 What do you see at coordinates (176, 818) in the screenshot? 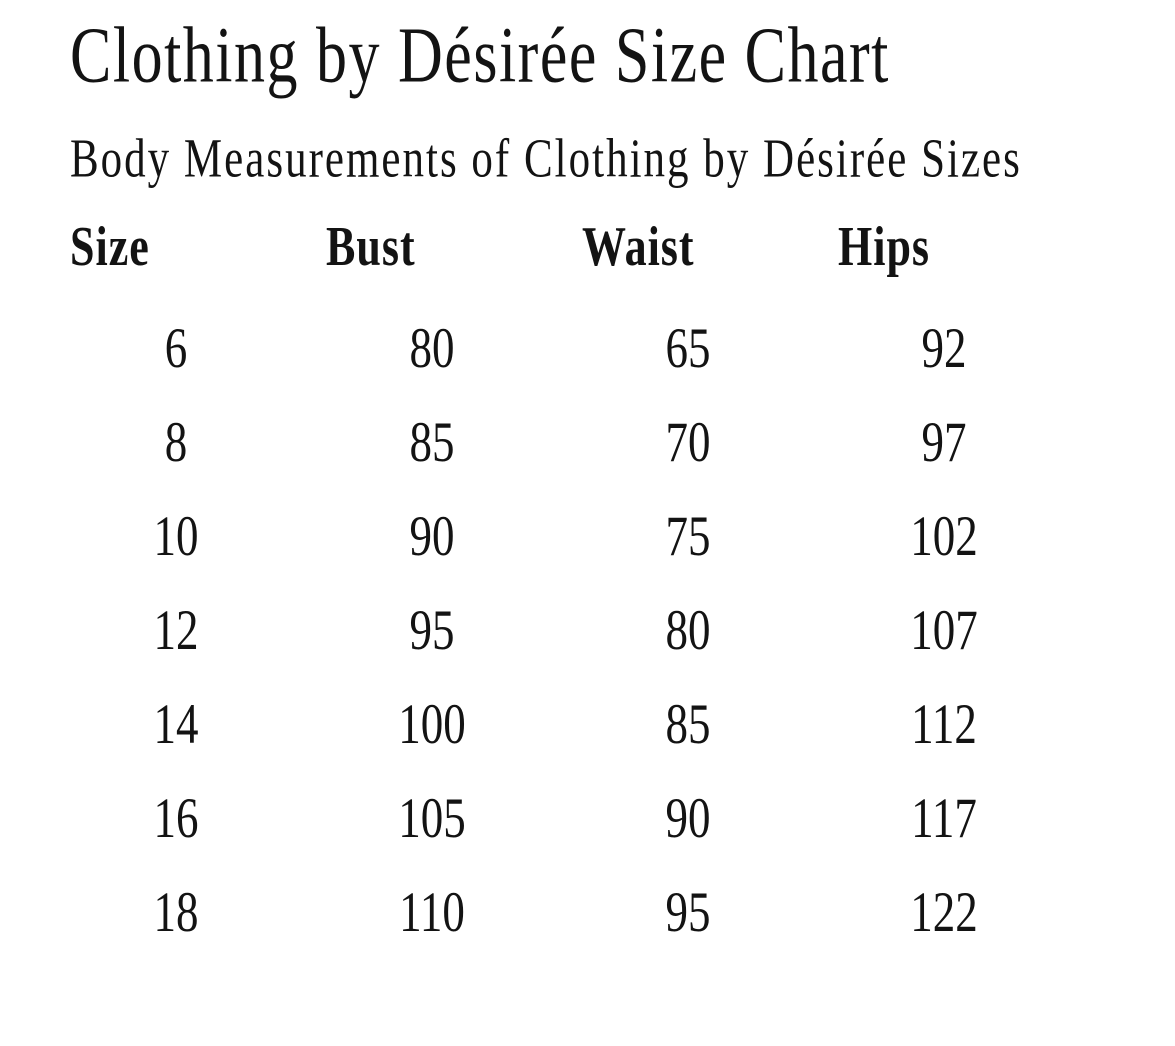
I see `size-cell: 16` at bounding box center [176, 818].